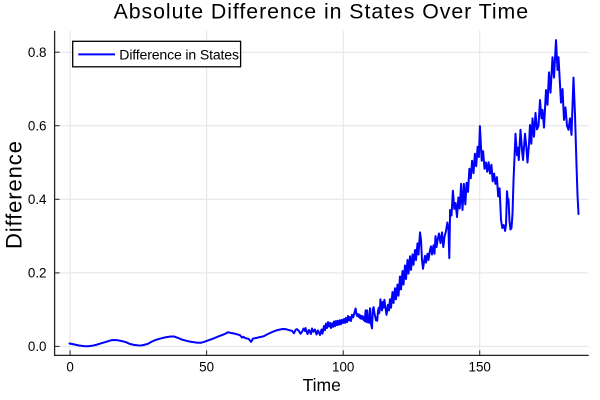  I want to click on svg-text: 0, so click(69, 367).